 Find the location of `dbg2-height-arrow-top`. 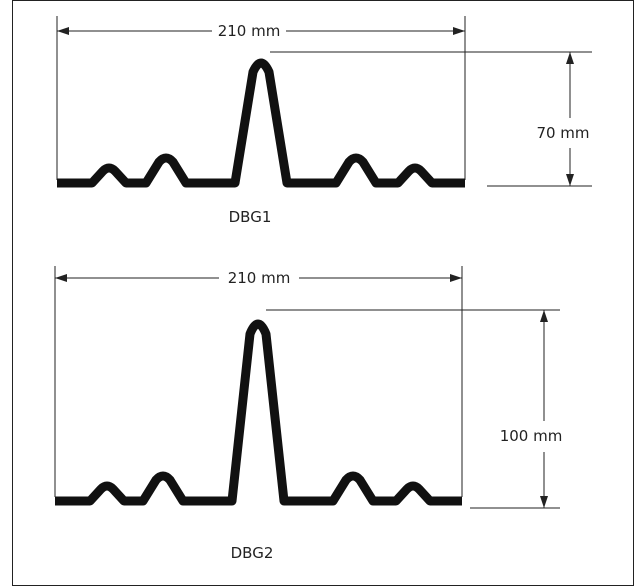

dbg2-height-arrow-top is located at coordinates (544, 316).